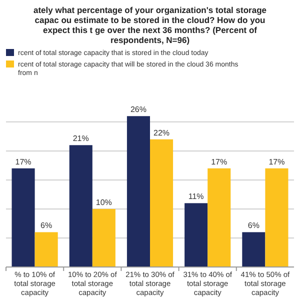  I want to click on chart-title: ately what percentage of your organization's total storage capac ou estimate to be stored in the cloud? How do you expect this t ge over the next 36 months? (Percent of respondents, N=96), so click(150, 25).